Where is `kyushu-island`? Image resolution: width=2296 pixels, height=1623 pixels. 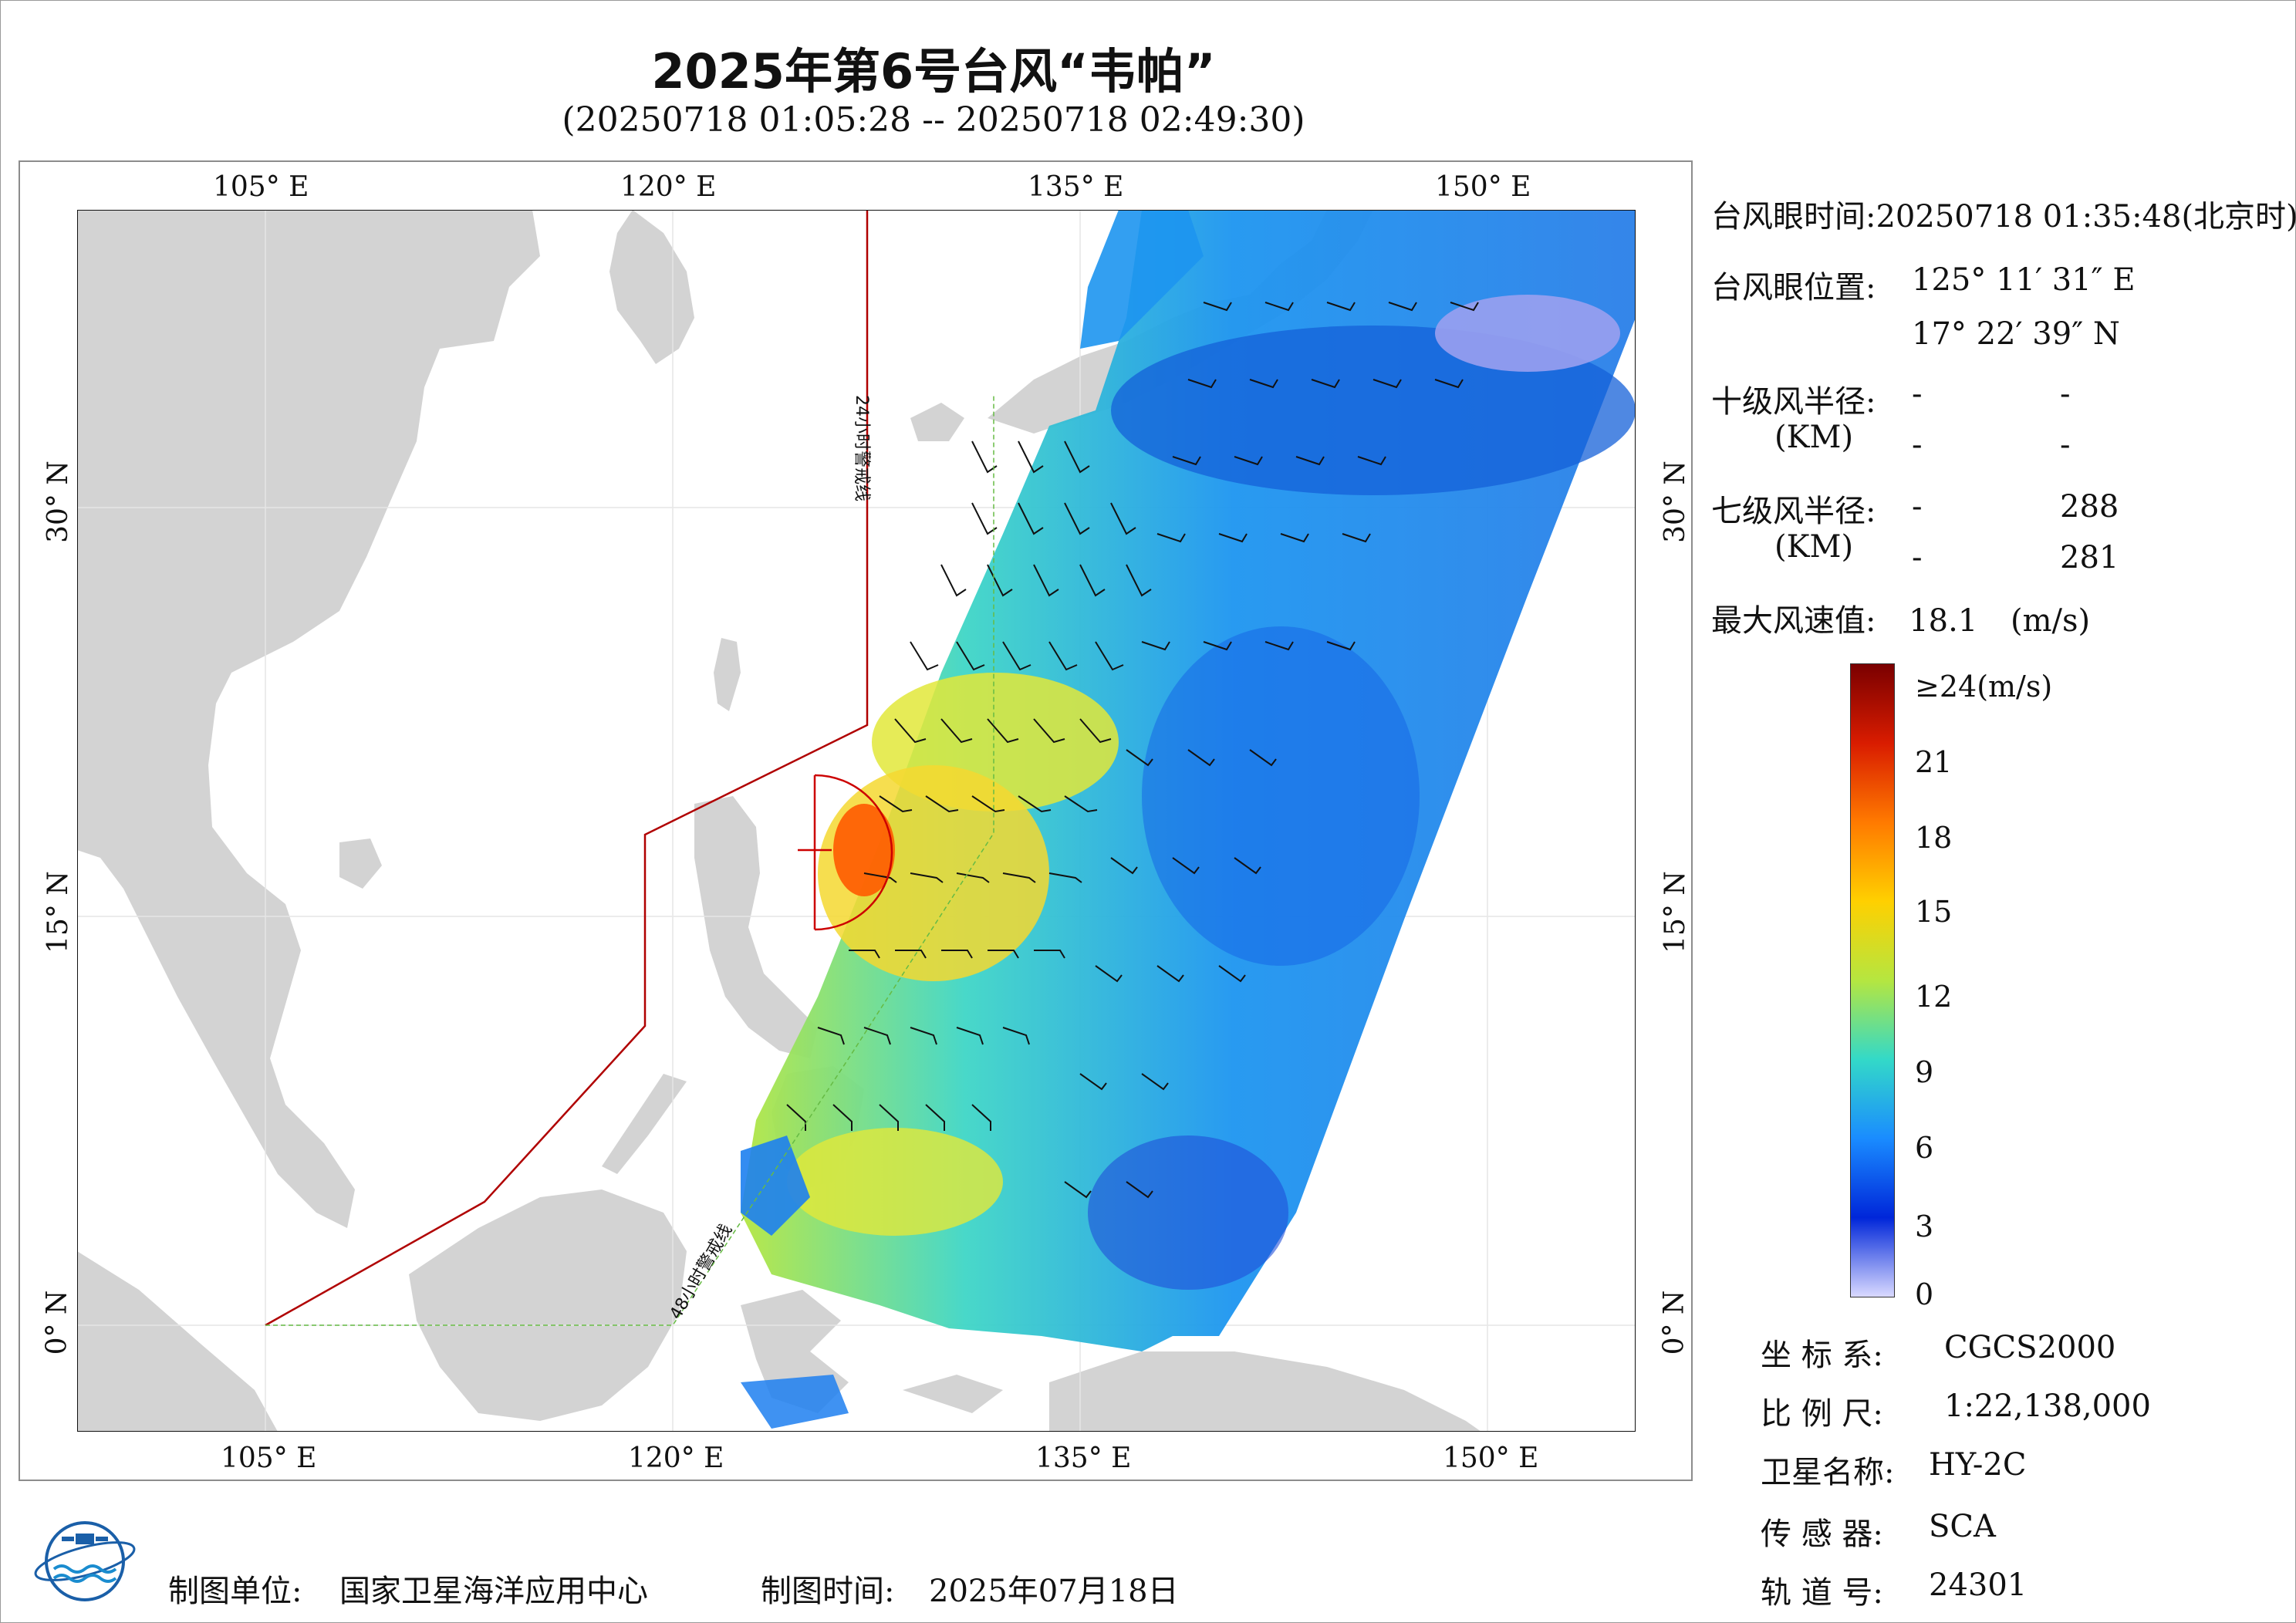 kyushu-island is located at coordinates (937, 422).